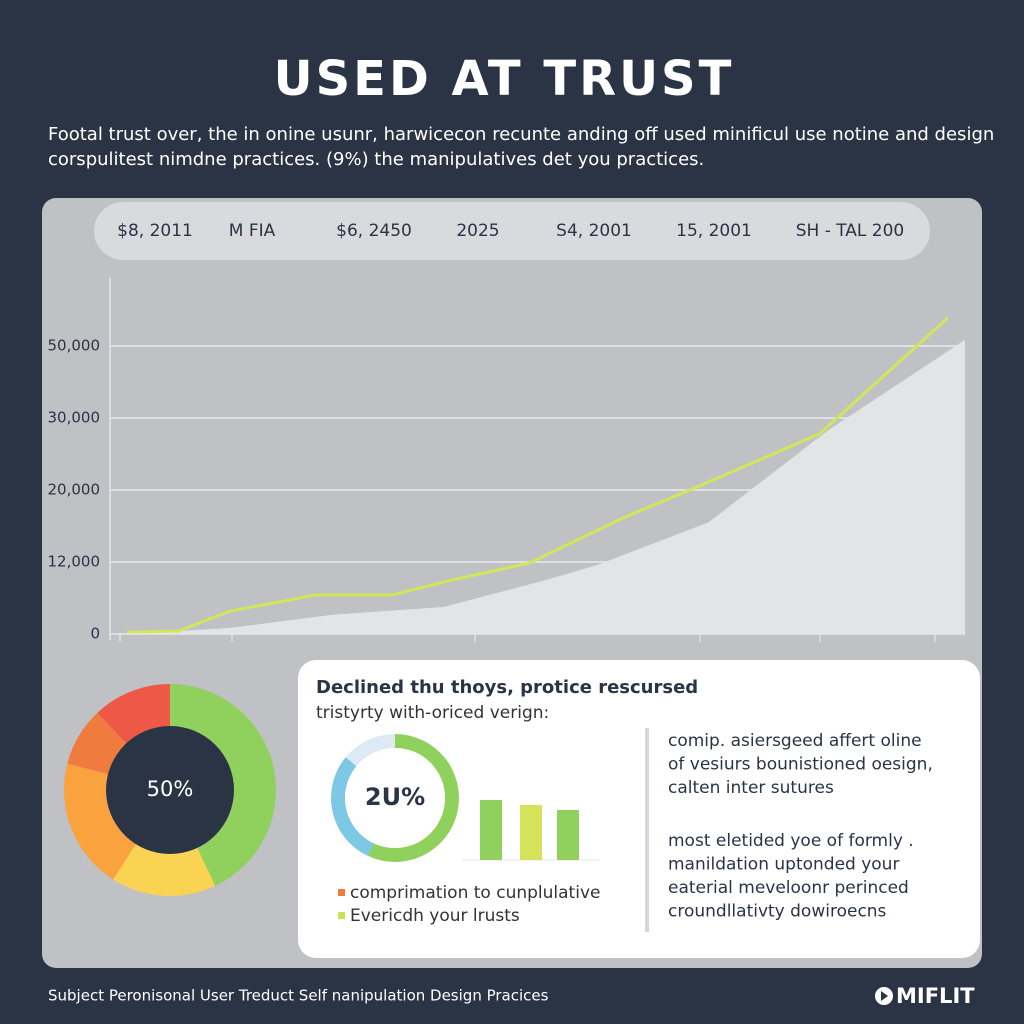 The image size is (1024, 1024). I want to click on title: USED AT TRUST, so click(504, 79).